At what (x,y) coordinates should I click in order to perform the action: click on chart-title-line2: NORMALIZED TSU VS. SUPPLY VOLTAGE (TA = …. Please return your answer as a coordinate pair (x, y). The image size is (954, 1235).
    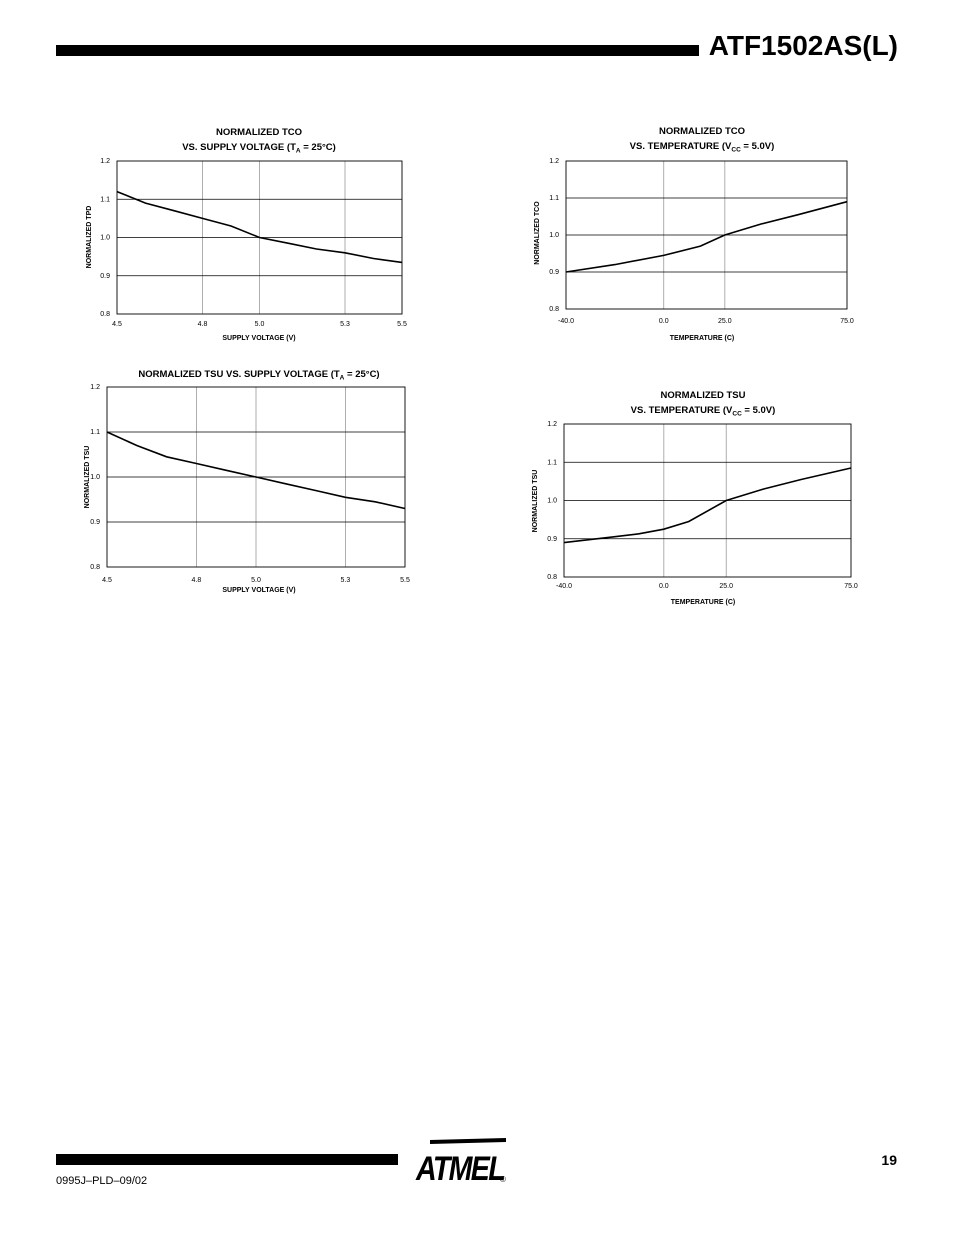
    Looking at the image, I should click on (258, 375).